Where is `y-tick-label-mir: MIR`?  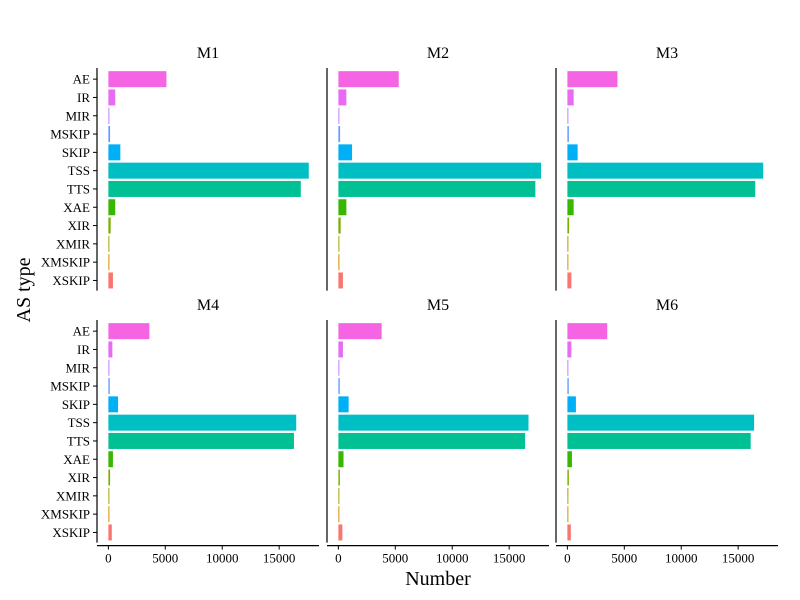
y-tick-label-mir: MIR is located at coordinates (77, 367).